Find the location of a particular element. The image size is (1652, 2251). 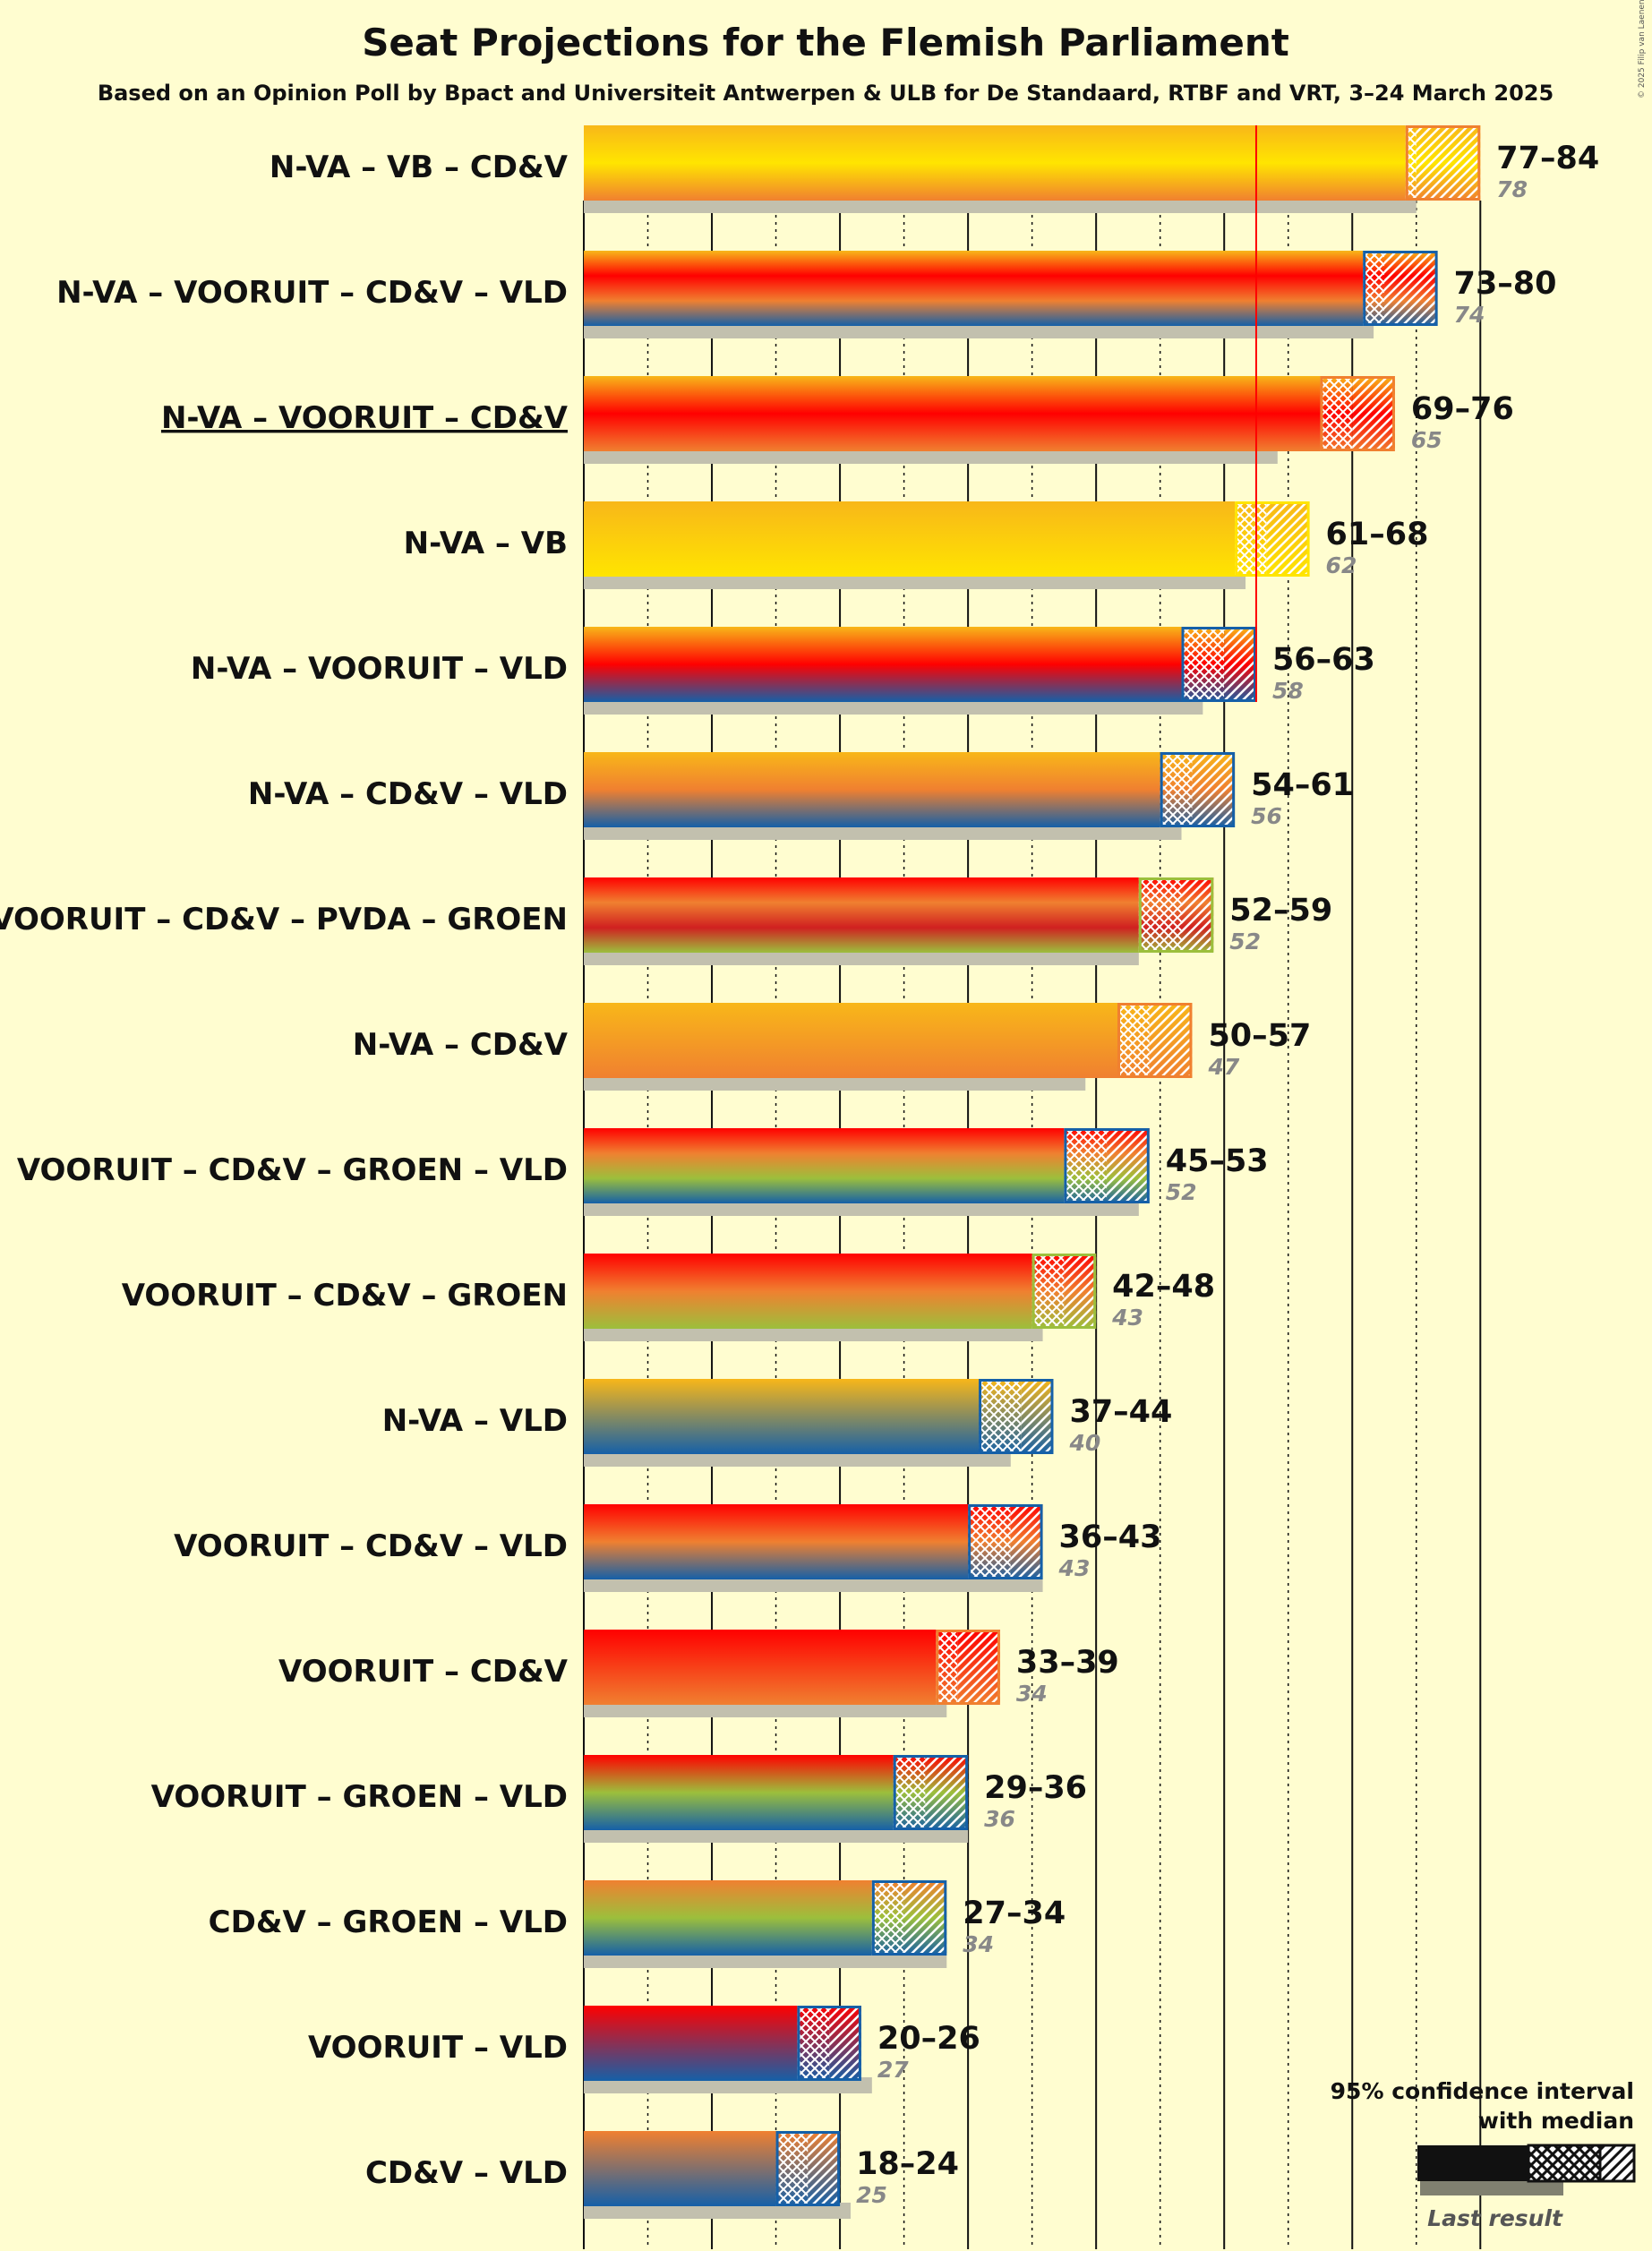

coalition-label: VOORUIT – CD&V is located at coordinates (423, 1672).